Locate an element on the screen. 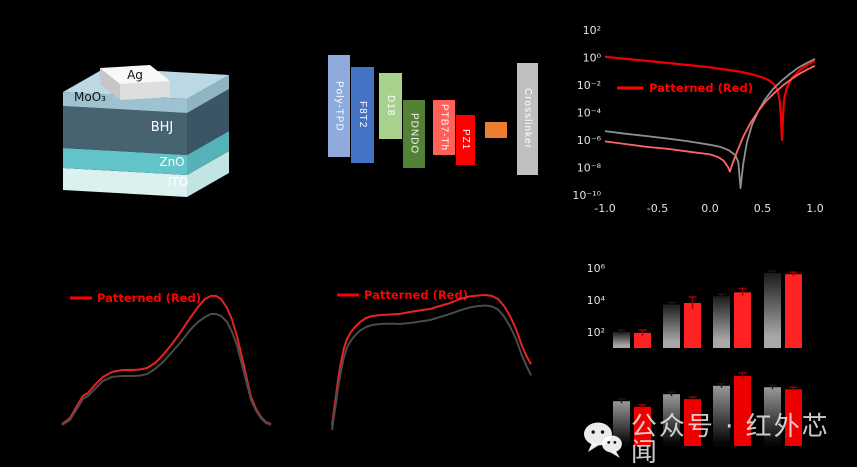 This screenshot has height=467, width=857. svg-text: -1.0 is located at coordinates (604, 208).